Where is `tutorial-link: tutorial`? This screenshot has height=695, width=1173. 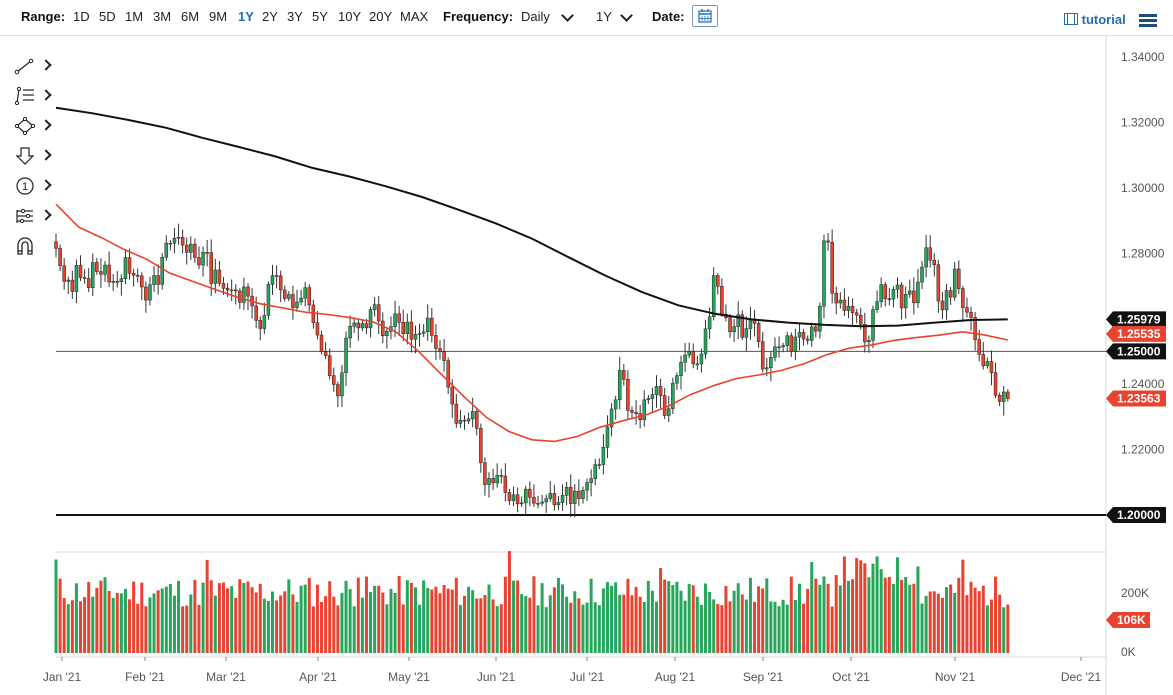
tutorial-link: tutorial is located at coordinates (1095, 19).